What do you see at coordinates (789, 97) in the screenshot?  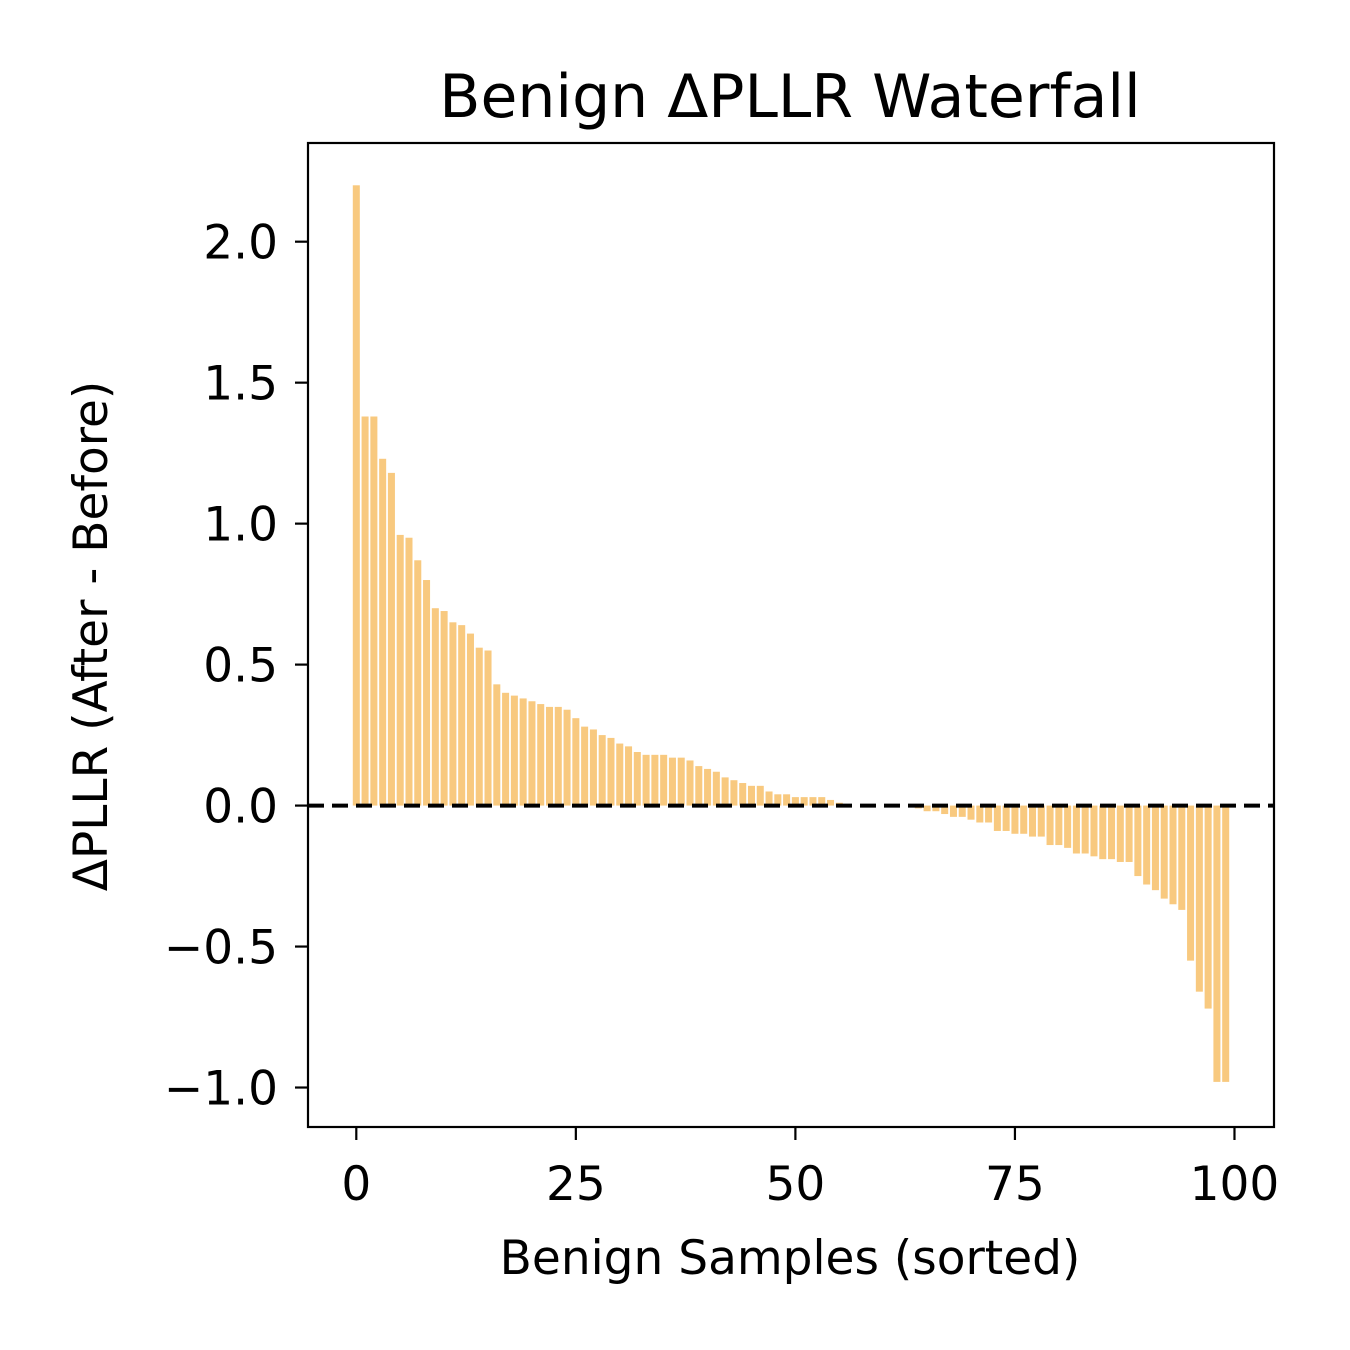 I see `chart-title: Benign ΔPLLR Waterfall` at bounding box center [789, 97].